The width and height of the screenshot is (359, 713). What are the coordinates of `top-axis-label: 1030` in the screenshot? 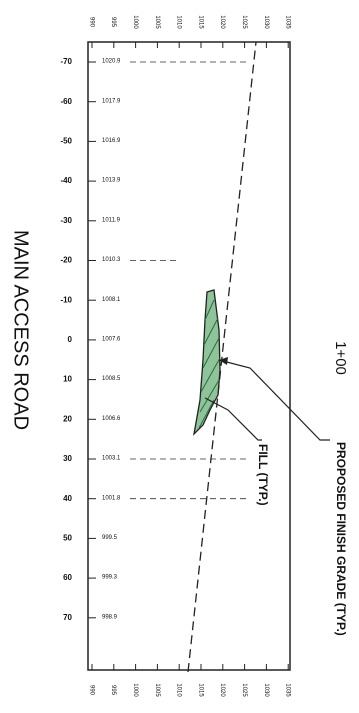 It's located at (266, 22).